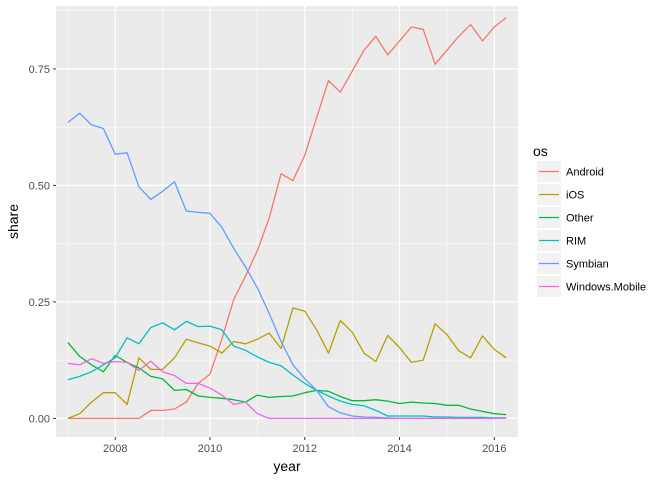  Describe the element at coordinates (575, 196) in the screenshot. I see `legend-label: iOS` at that location.